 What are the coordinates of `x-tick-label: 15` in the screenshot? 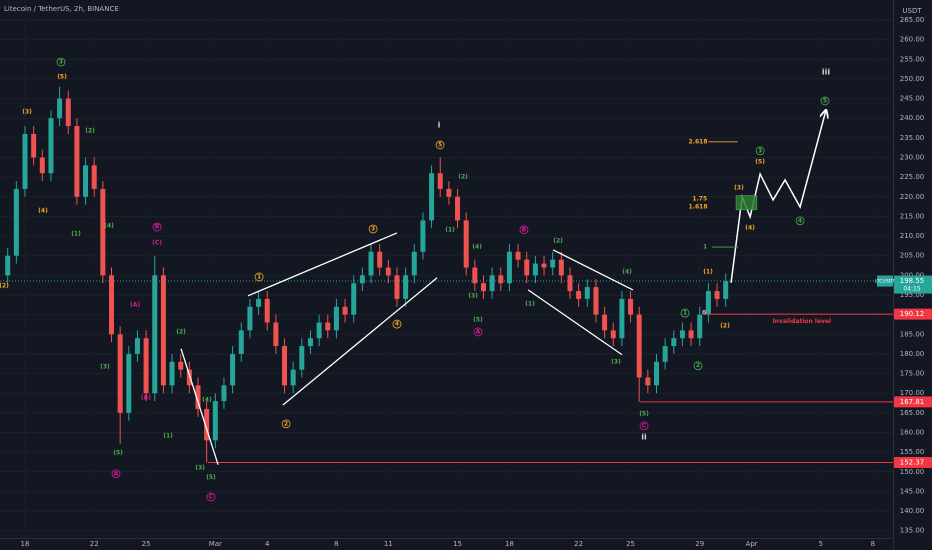 It's located at (457, 544).